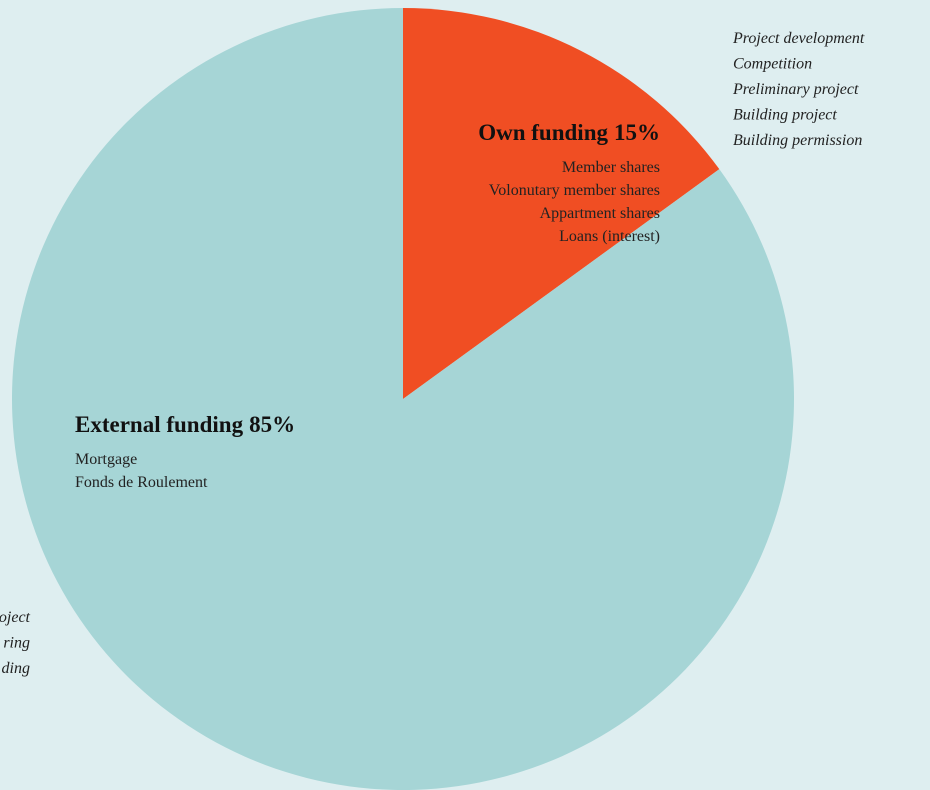  I want to click on annotation-cut: oject, so click(15, 617).